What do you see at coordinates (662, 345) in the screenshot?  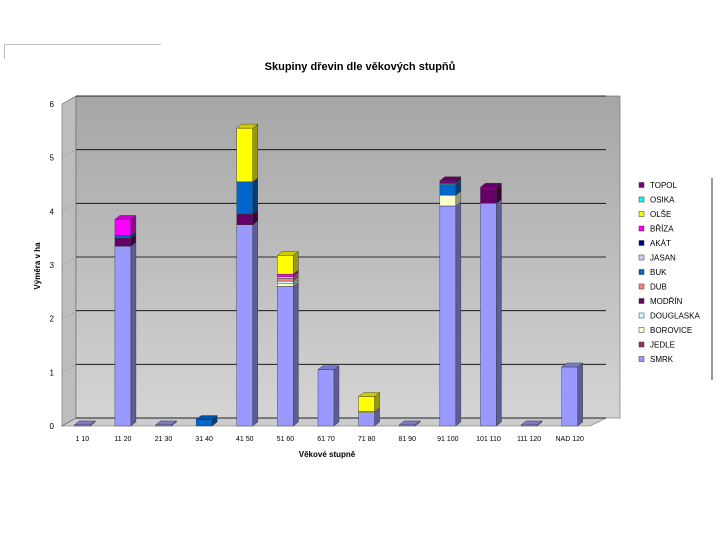 I see `legend-label: JEDLE` at bounding box center [662, 345].